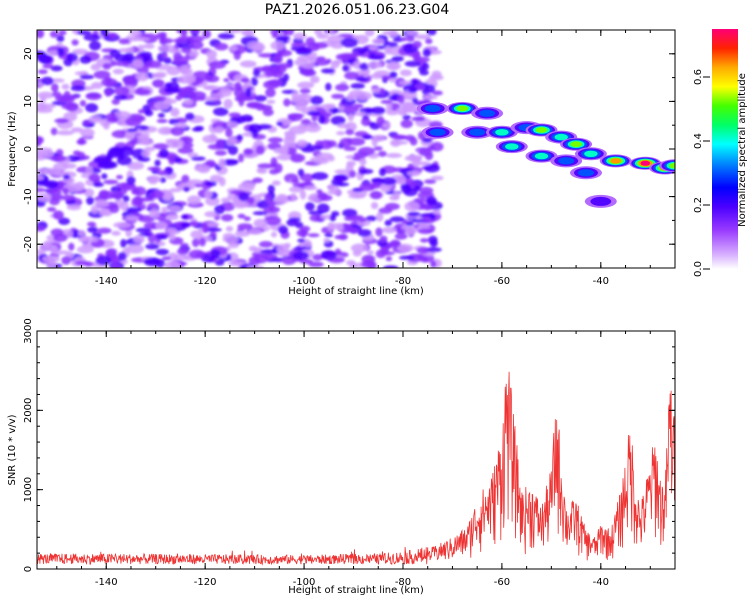 The image size is (750, 600). I want to click on x-tick-label: -140, so click(106, 281).